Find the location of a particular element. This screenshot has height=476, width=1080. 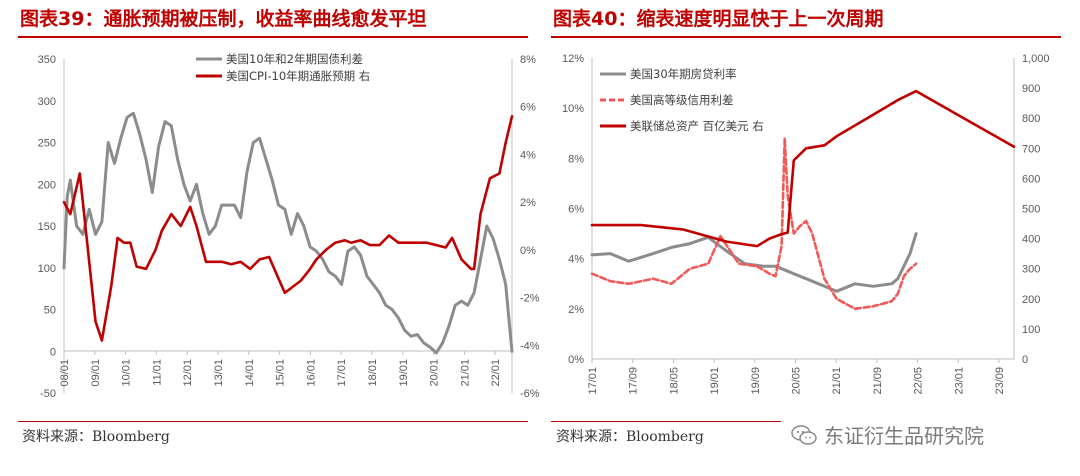

left-legend-label: 美国CPI-10年期通胀预期 右 is located at coordinates (298, 76).